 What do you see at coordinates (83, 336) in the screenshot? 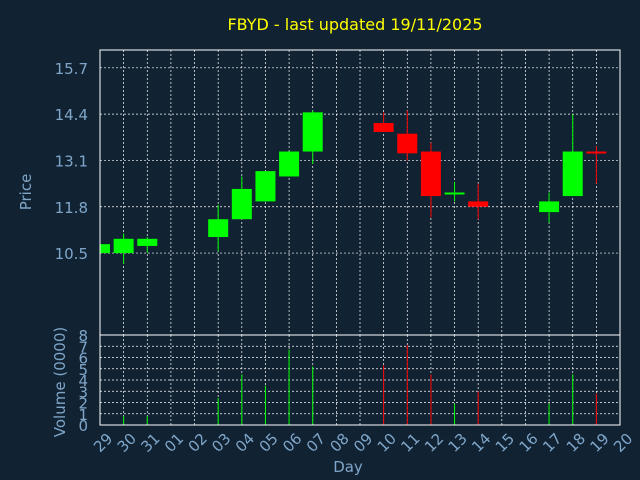
I see `volume-y-tick-label: 8` at bounding box center [83, 336].